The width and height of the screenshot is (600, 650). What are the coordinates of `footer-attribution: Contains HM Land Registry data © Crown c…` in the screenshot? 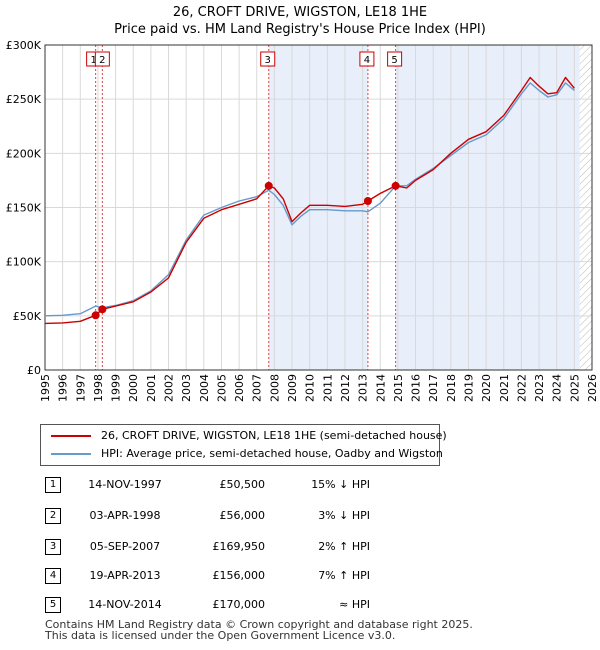 It's located at (259, 630).